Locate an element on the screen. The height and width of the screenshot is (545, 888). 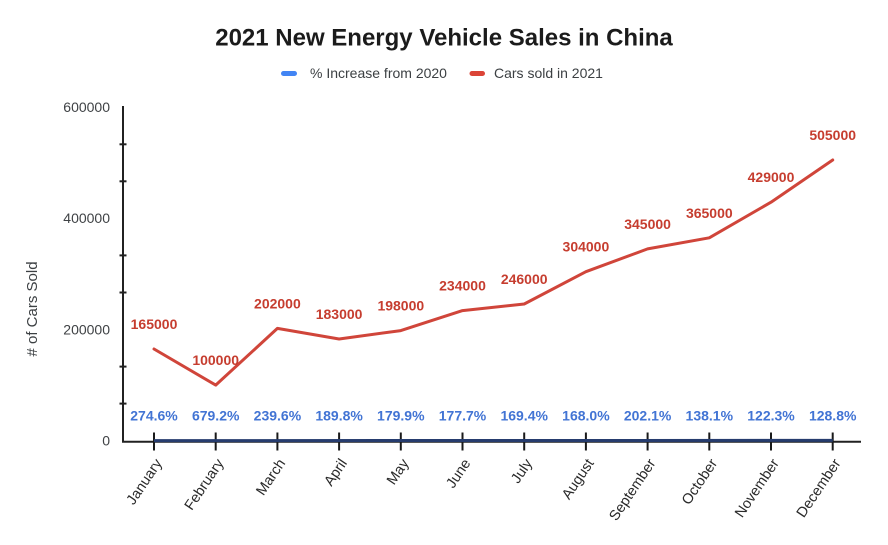
svg-text: 400000 is located at coordinates (86, 218).